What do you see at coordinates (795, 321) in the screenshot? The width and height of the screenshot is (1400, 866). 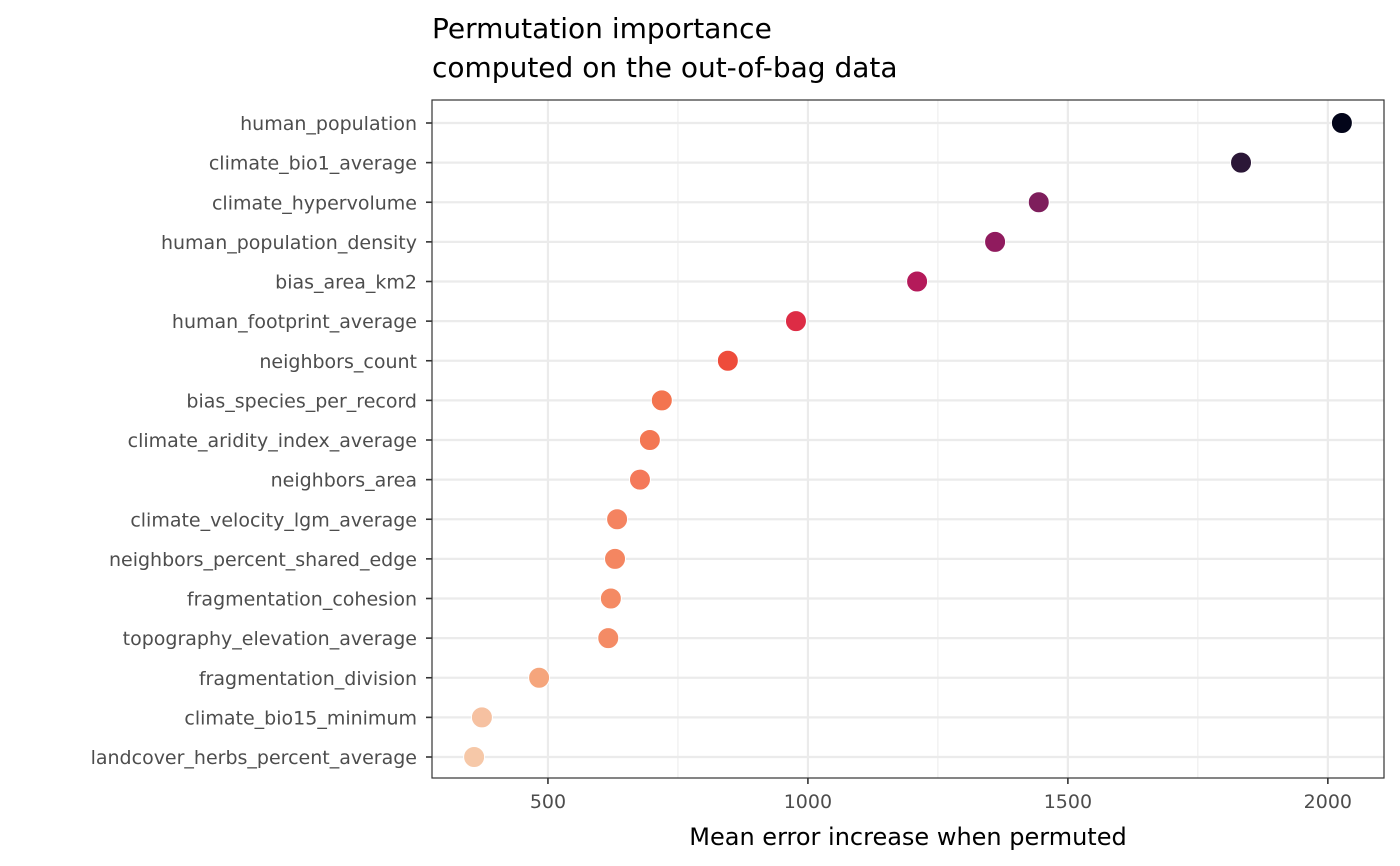 I see `data-point-human_footprint_average` at bounding box center [795, 321].